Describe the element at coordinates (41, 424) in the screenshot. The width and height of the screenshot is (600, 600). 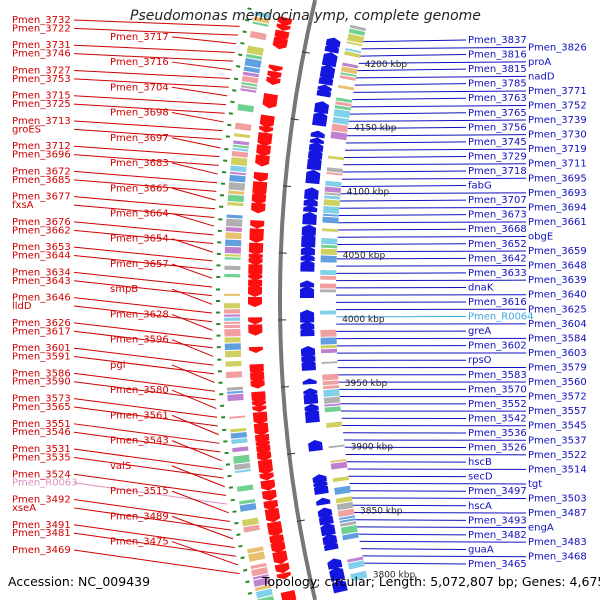
I see `gene-label: Pmen_3551` at that location.